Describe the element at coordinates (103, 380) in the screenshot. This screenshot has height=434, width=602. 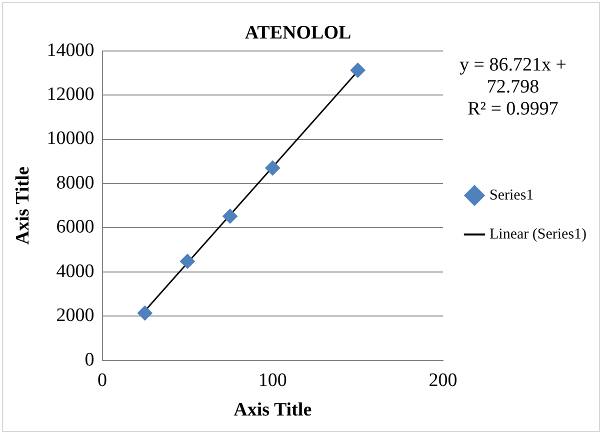
I see `x-tick-label: 0` at that location.